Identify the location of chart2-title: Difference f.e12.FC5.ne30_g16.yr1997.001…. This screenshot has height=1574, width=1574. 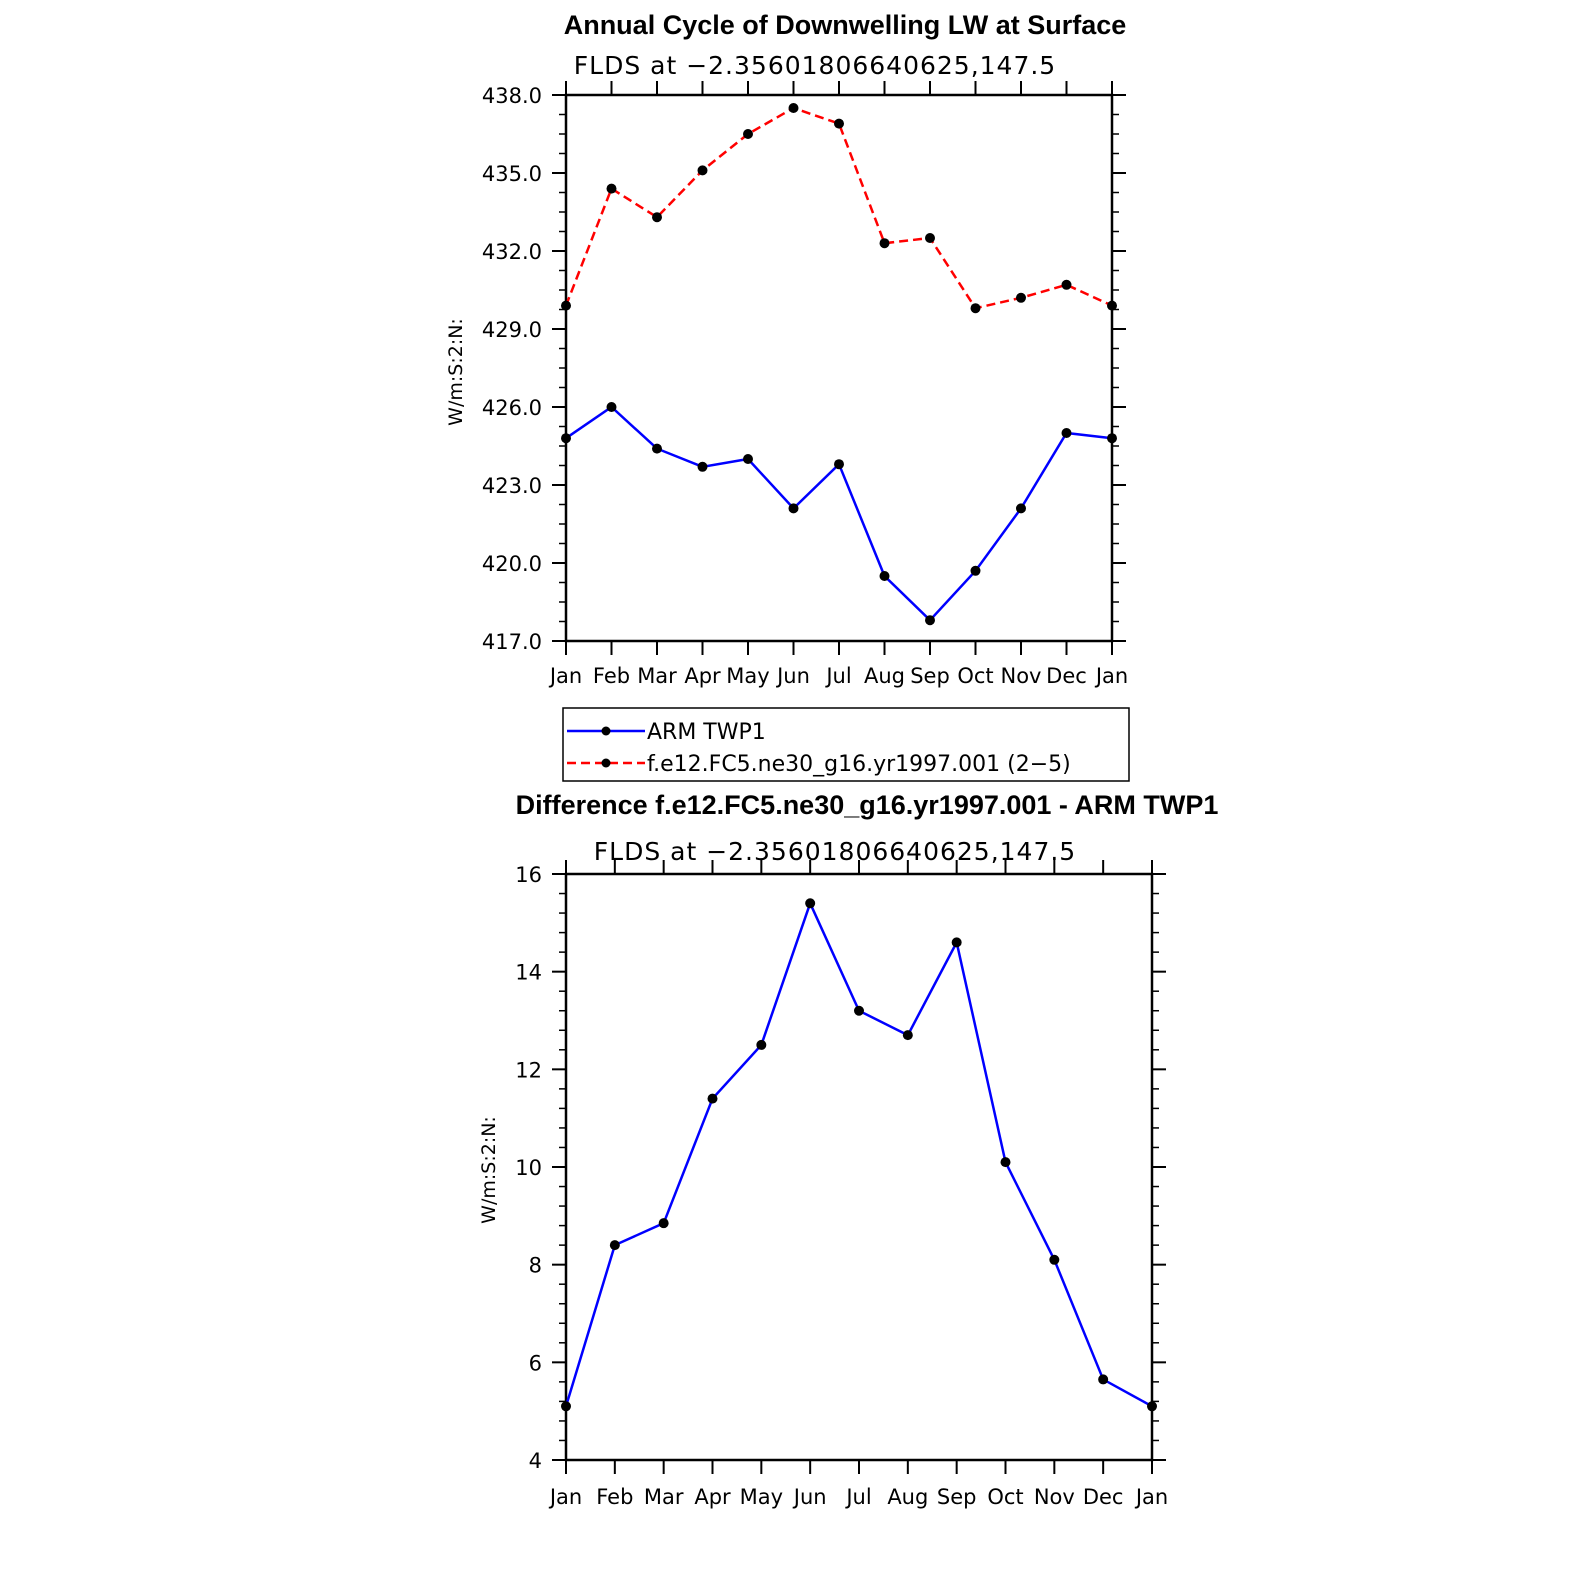
(867, 805).